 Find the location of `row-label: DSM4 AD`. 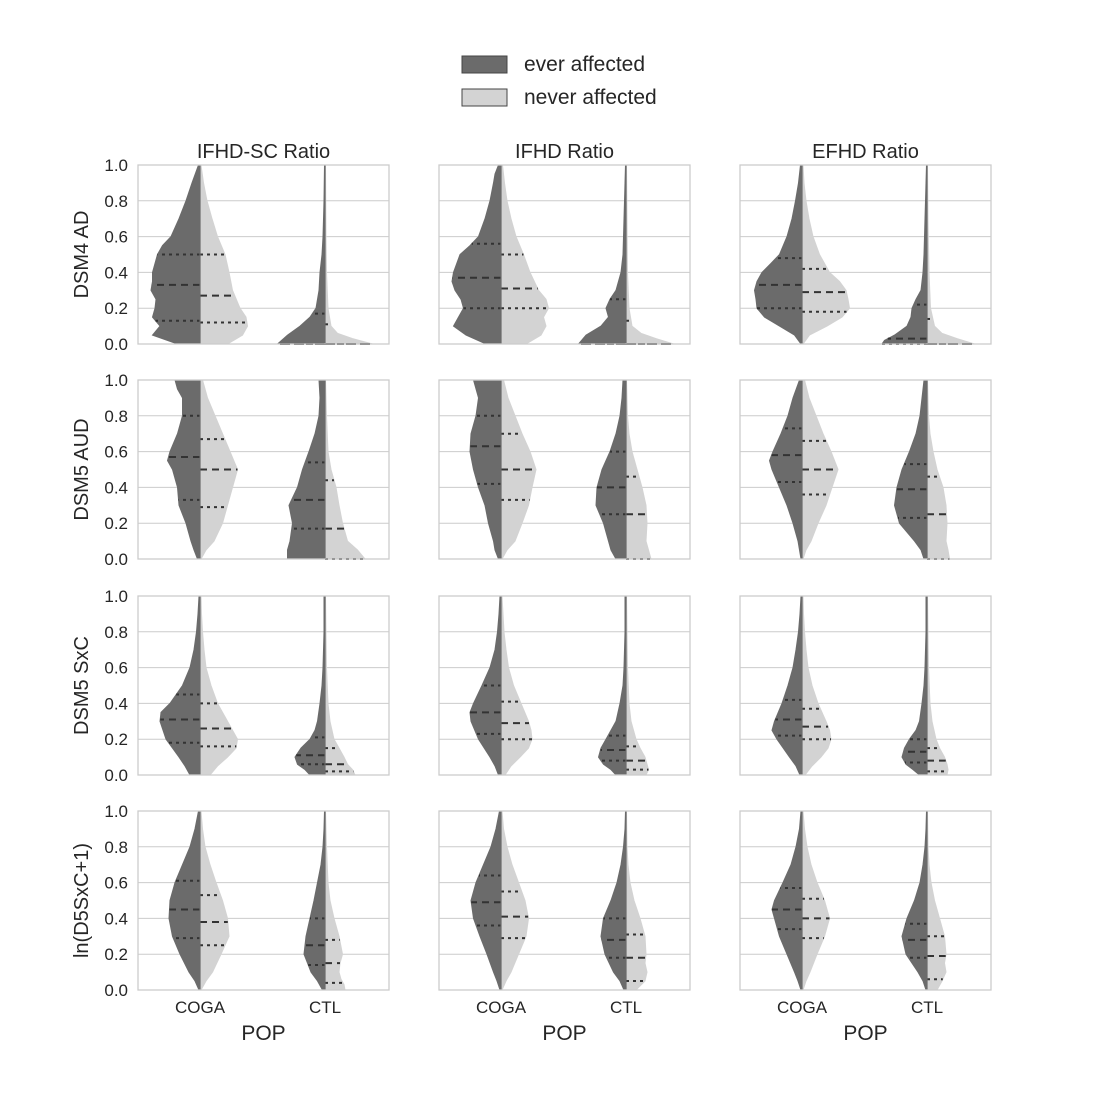

row-label: DSM4 AD is located at coordinates (82, 255).